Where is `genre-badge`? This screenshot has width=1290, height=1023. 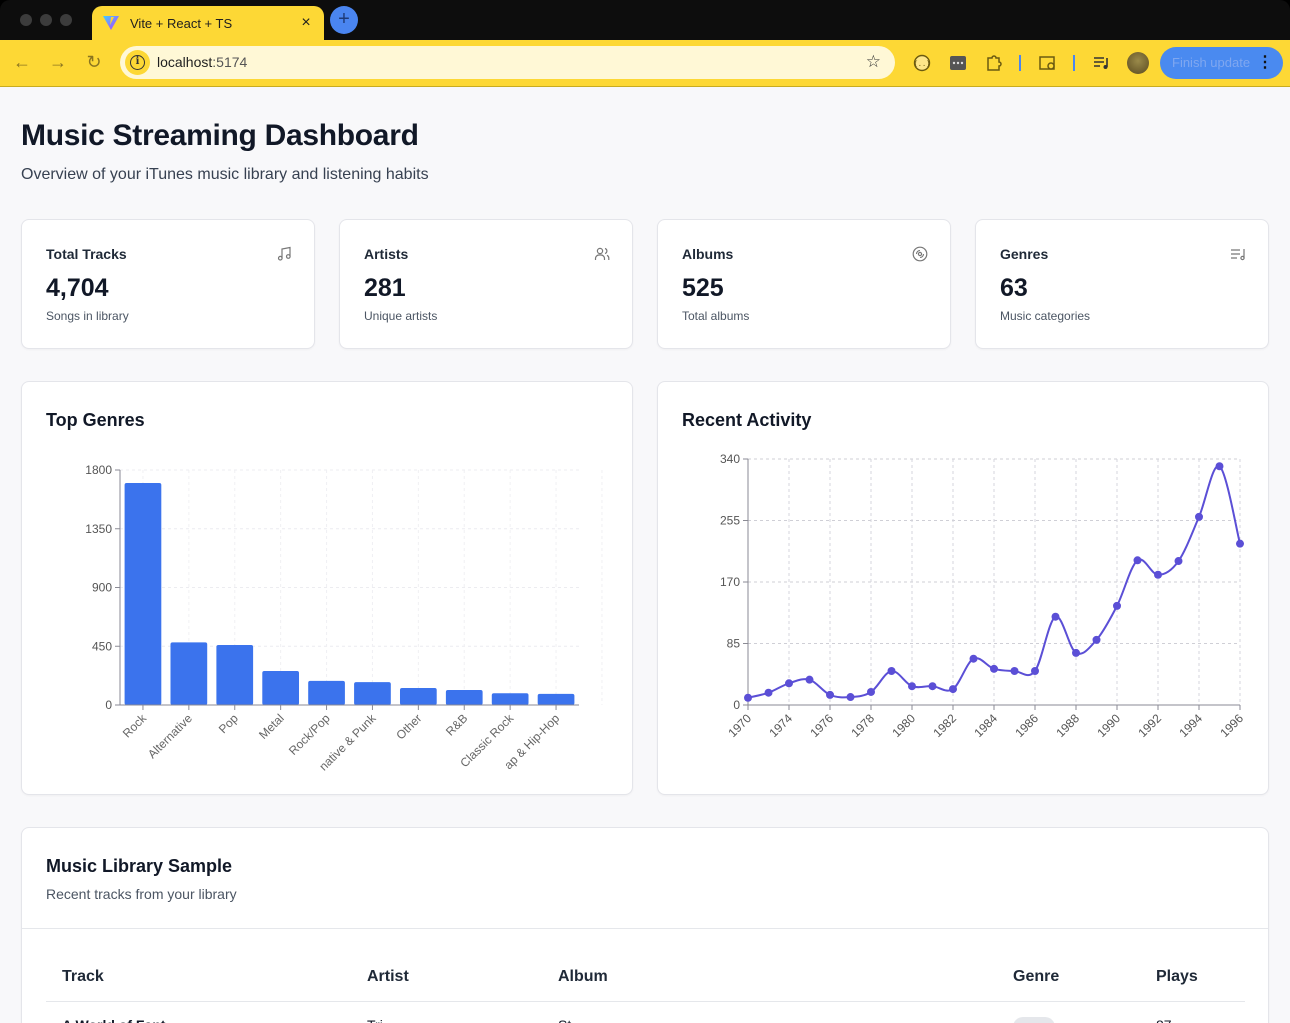 genre-badge is located at coordinates (1034, 1020).